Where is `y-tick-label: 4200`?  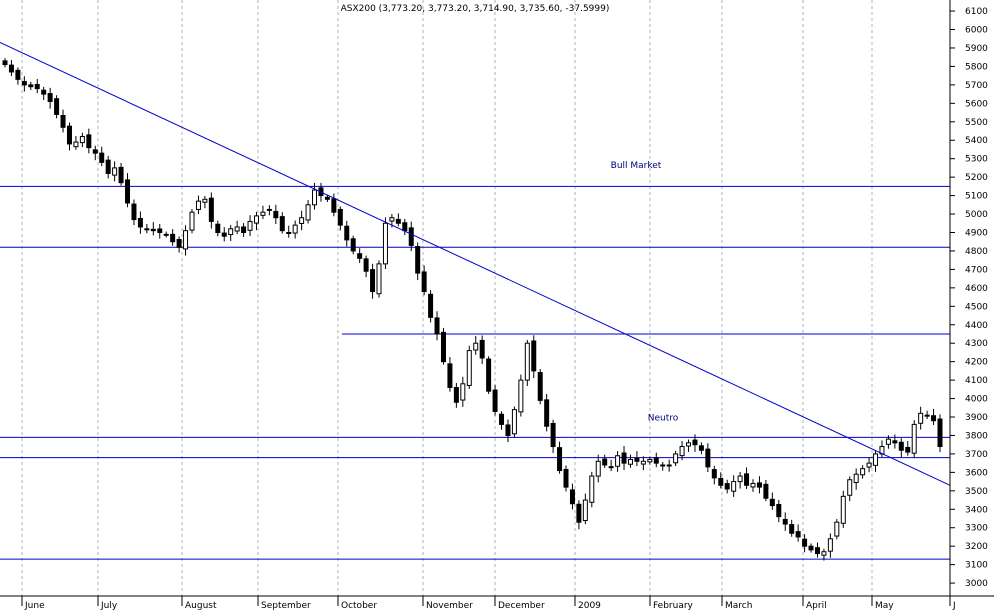 y-tick-label: 4200 is located at coordinates (976, 363).